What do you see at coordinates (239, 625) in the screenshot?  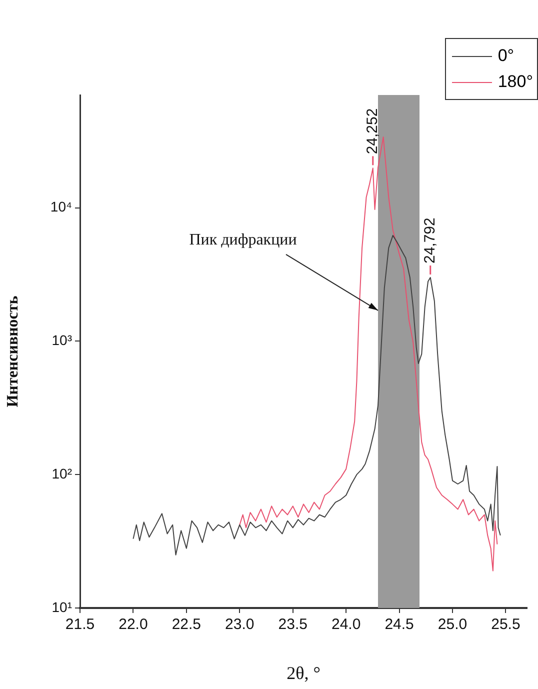 I see `x-tick-label: 23.0` at bounding box center [239, 625].